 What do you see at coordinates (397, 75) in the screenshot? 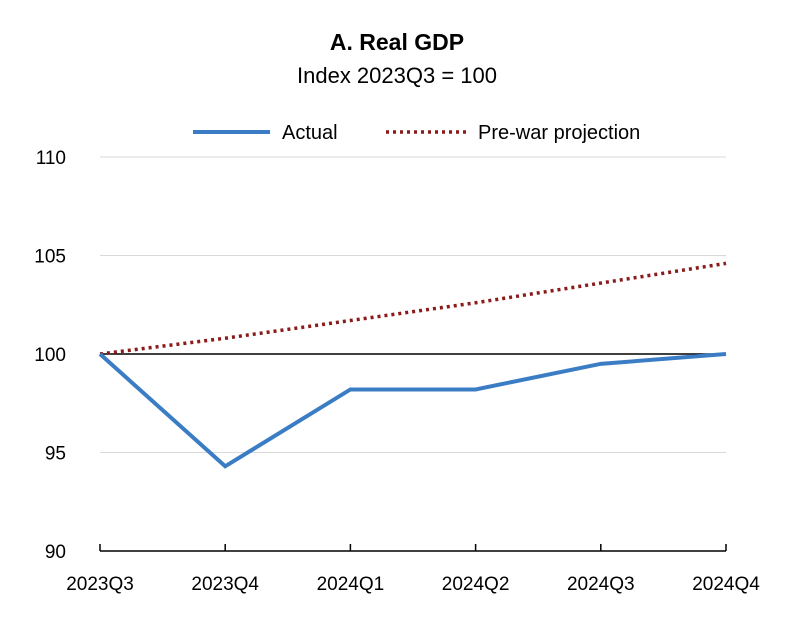
I see `chart-subtitle: Index 2023Q3 = 100` at bounding box center [397, 75].